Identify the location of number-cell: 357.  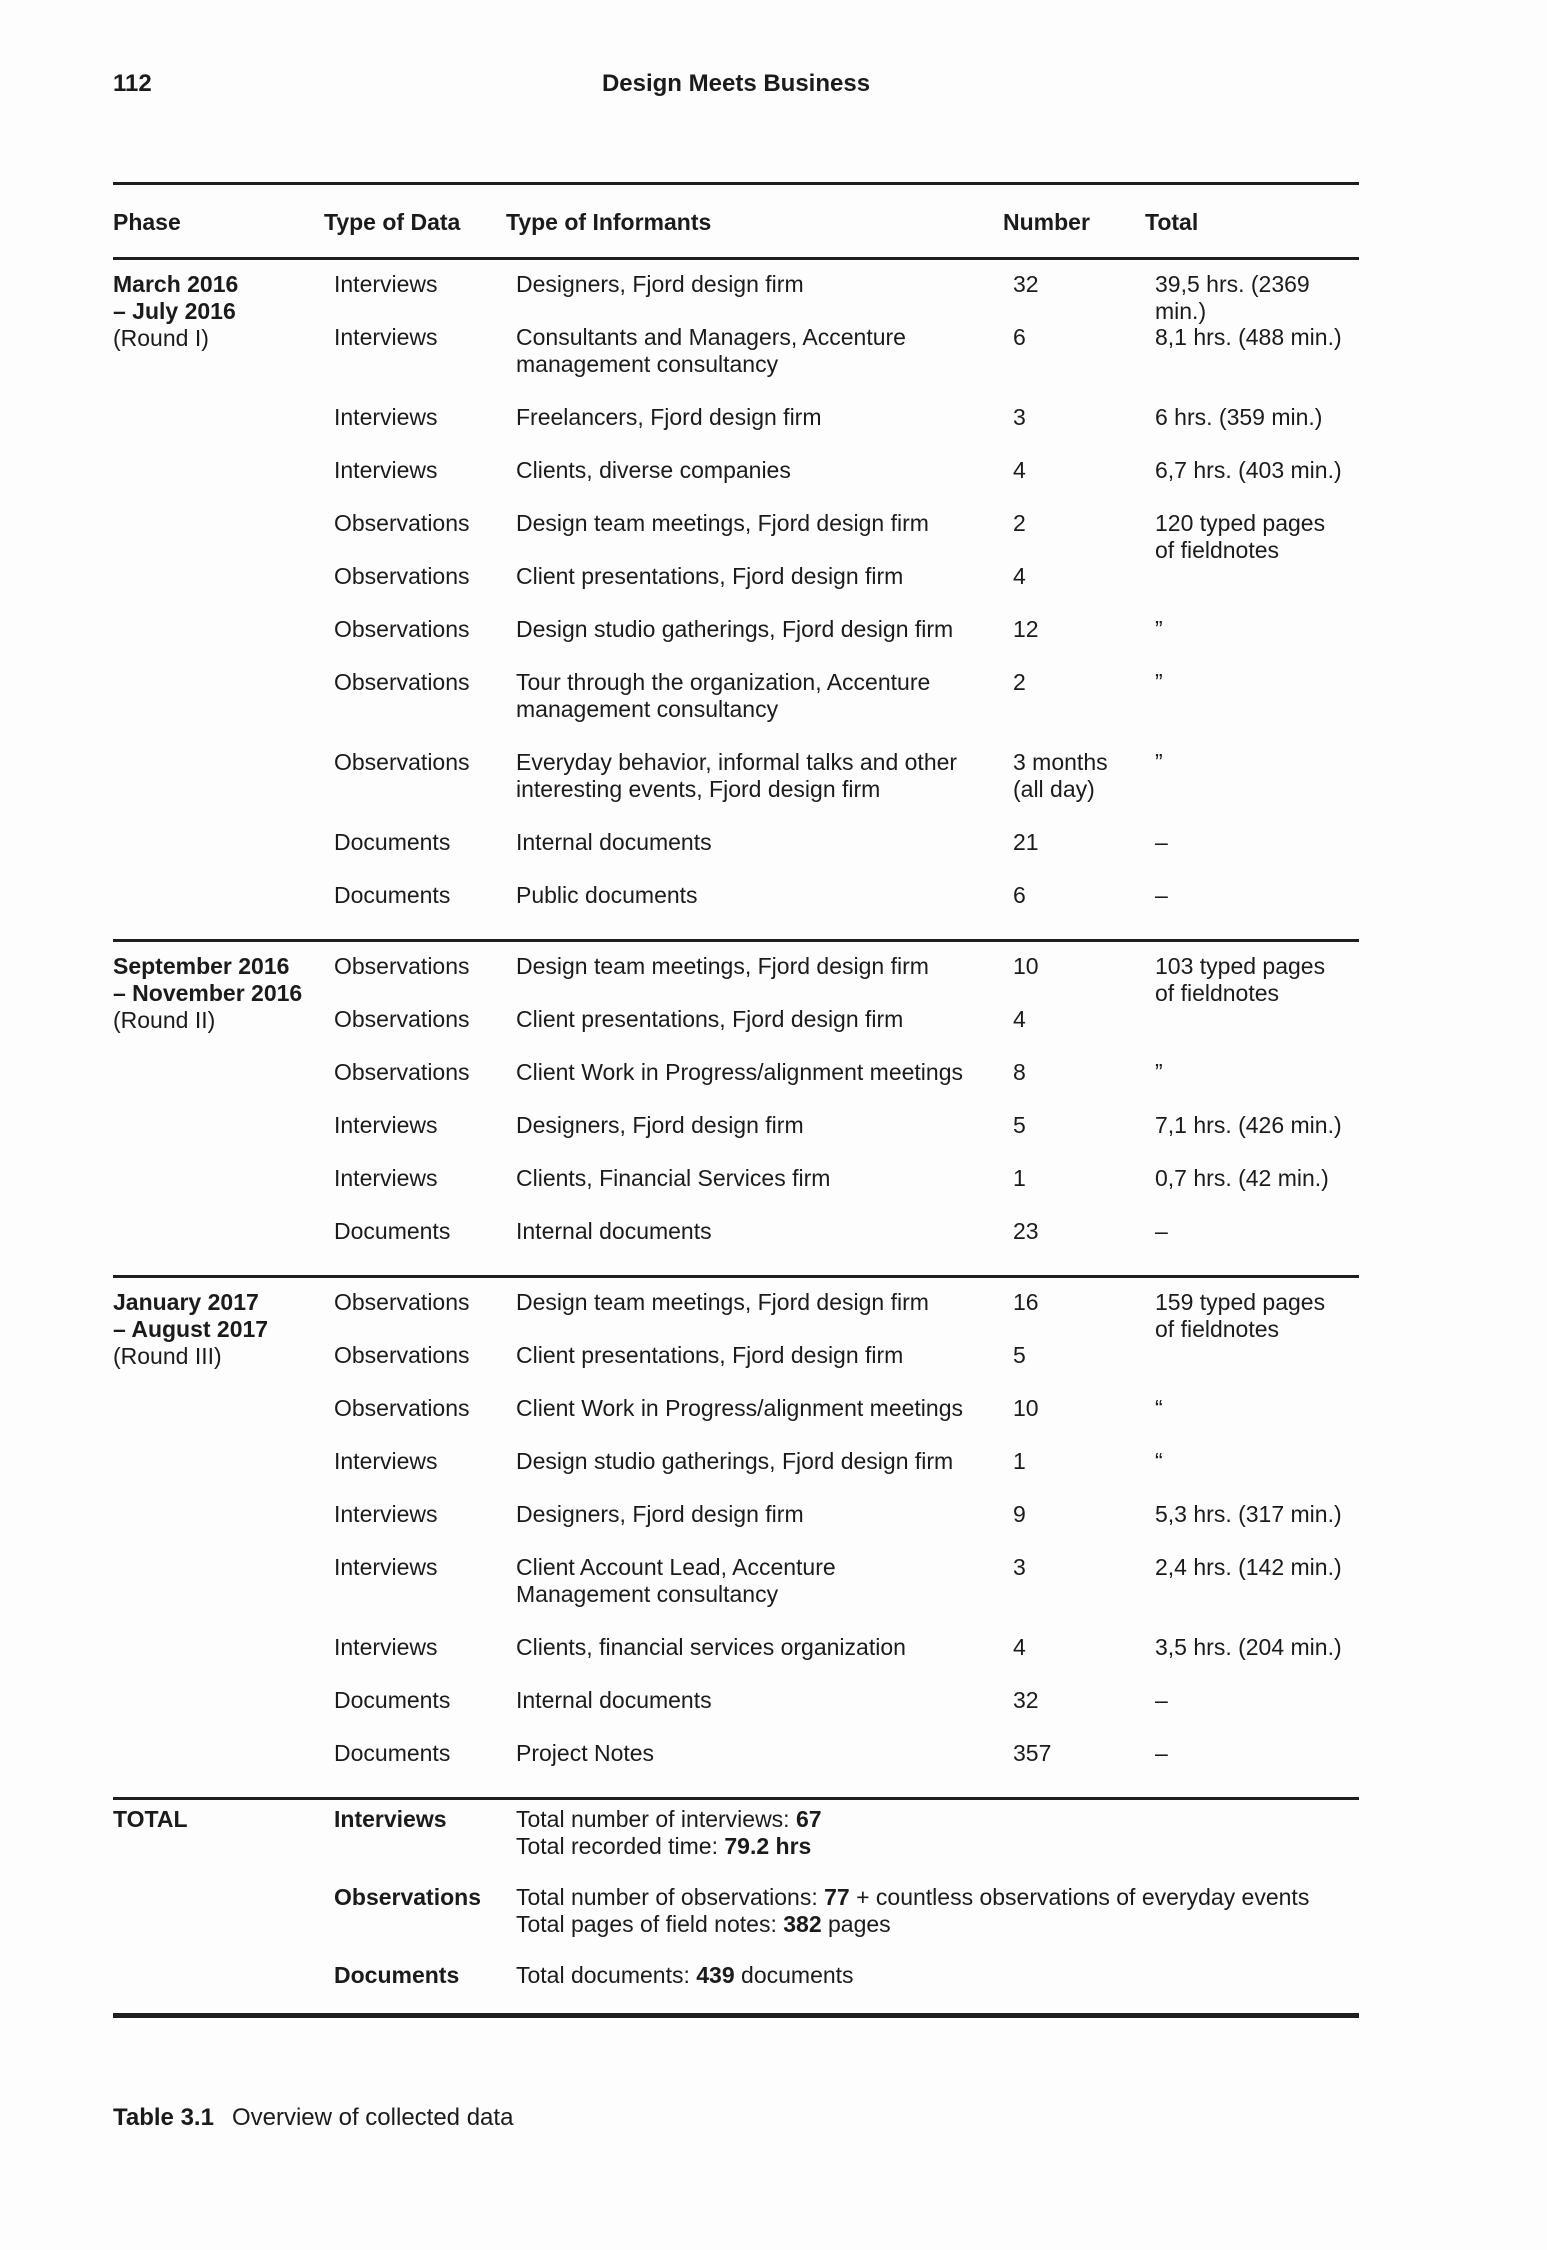
(1032, 1753).